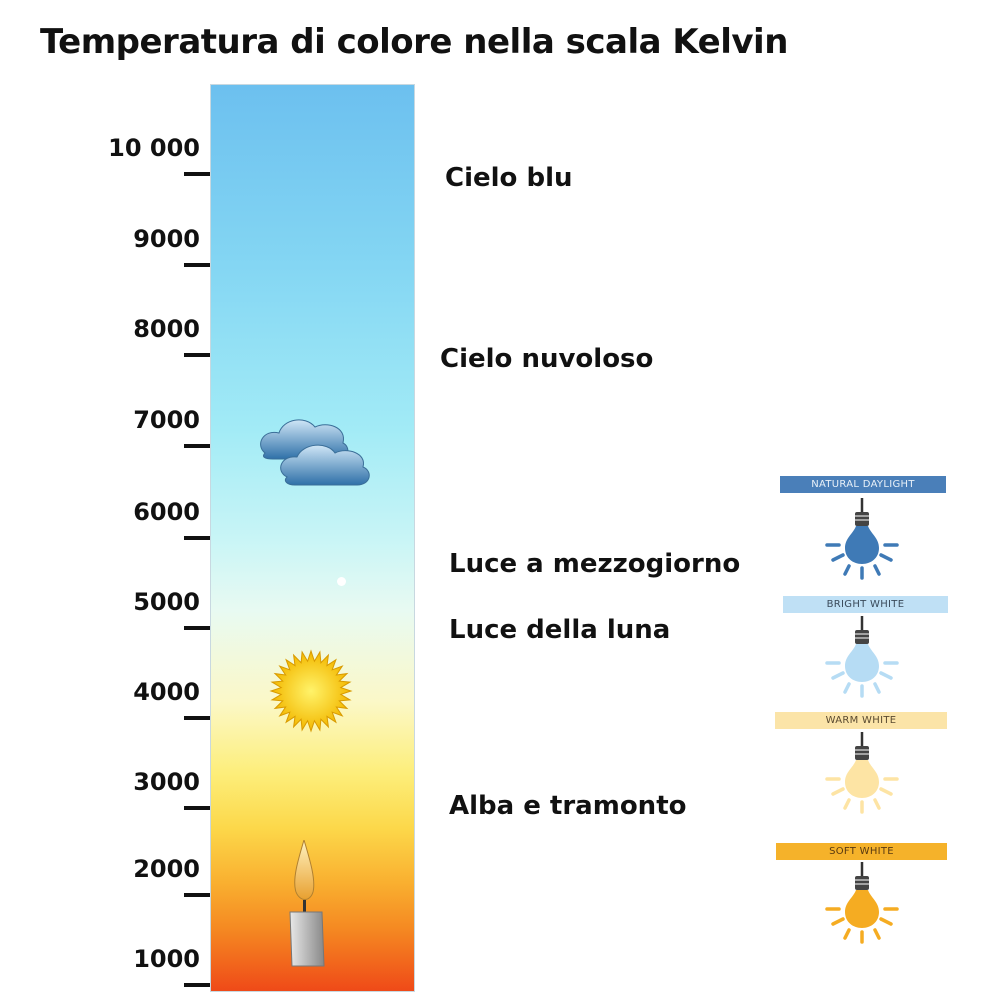 The width and height of the screenshot is (1000, 1000). What do you see at coordinates (166, 420) in the screenshot?
I see `tick-label: 7000` at bounding box center [166, 420].